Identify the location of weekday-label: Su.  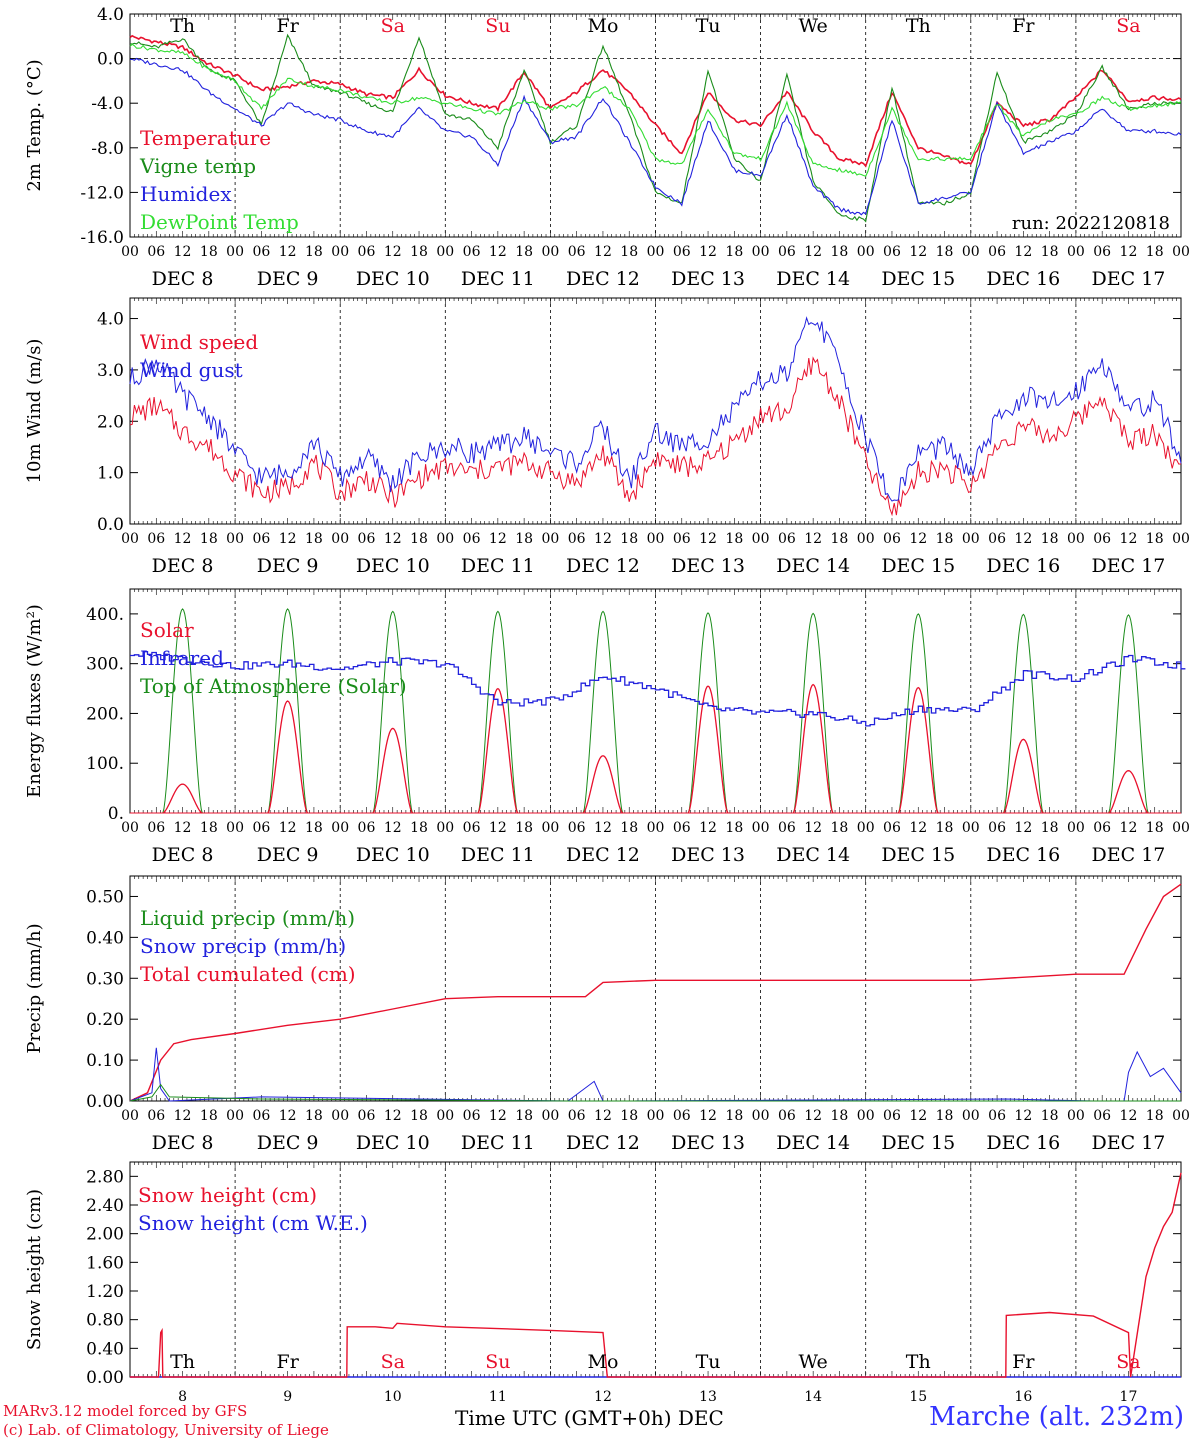
(497, 1362).